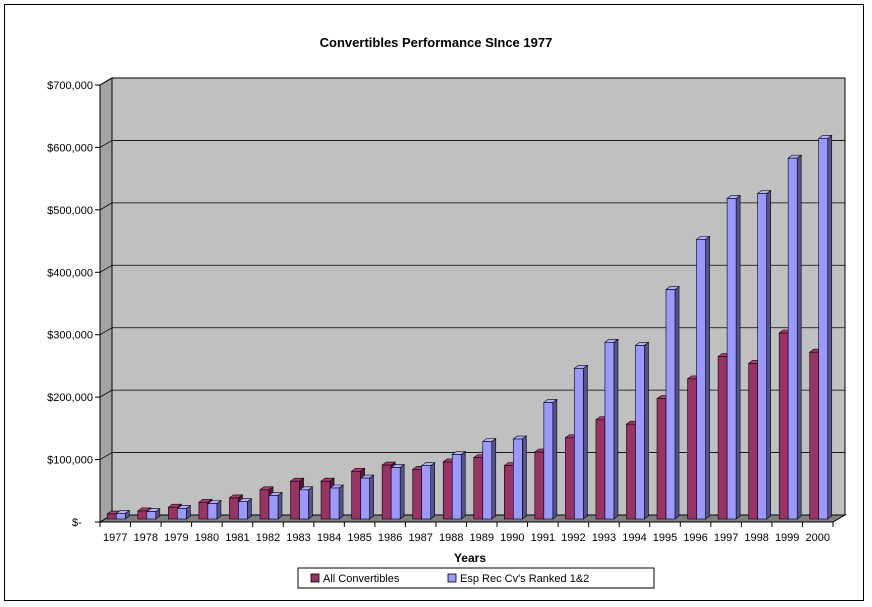 Image resolution: width=872 pixels, height=607 pixels. I want to click on x-tick-label: 1986, so click(390, 538).